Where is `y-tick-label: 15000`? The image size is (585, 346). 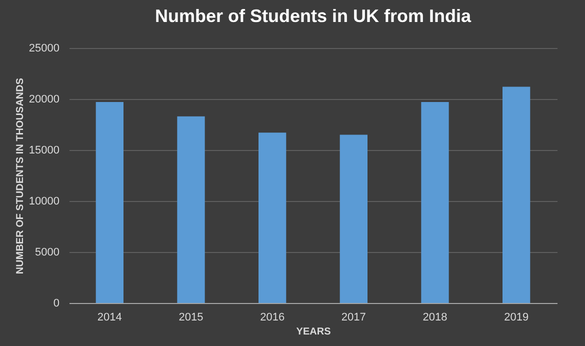
y-tick-label: 15000 is located at coordinates (44, 150).